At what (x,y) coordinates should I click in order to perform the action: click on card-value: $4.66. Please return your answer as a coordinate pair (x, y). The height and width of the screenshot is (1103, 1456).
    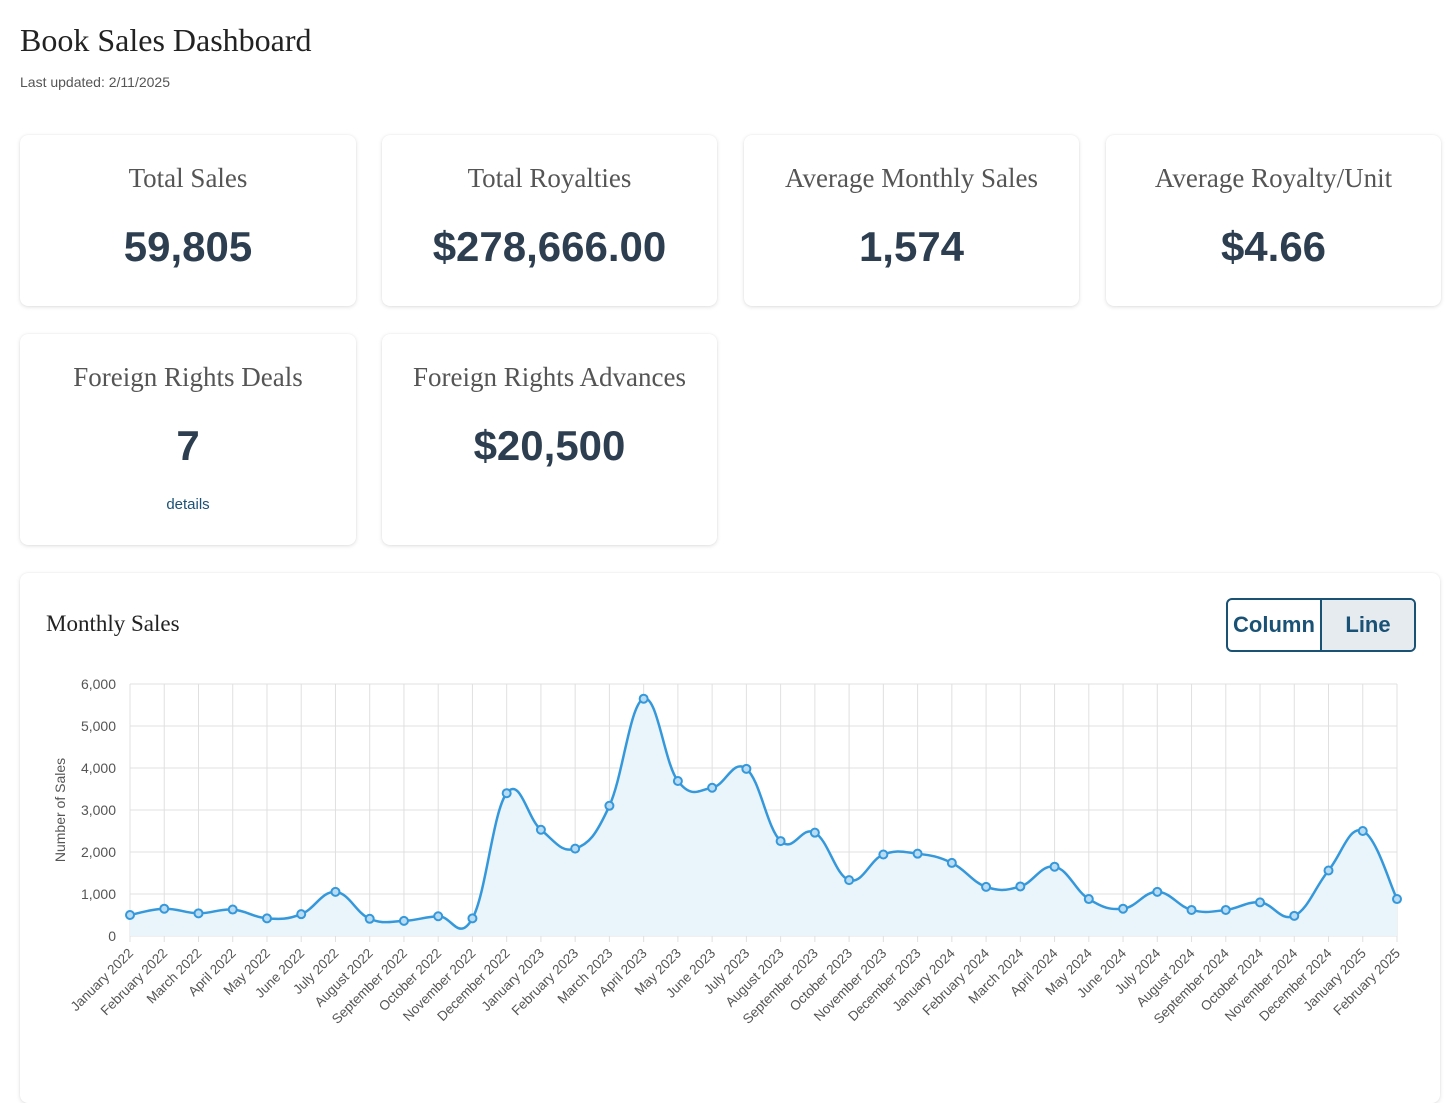
    Looking at the image, I should click on (1273, 246).